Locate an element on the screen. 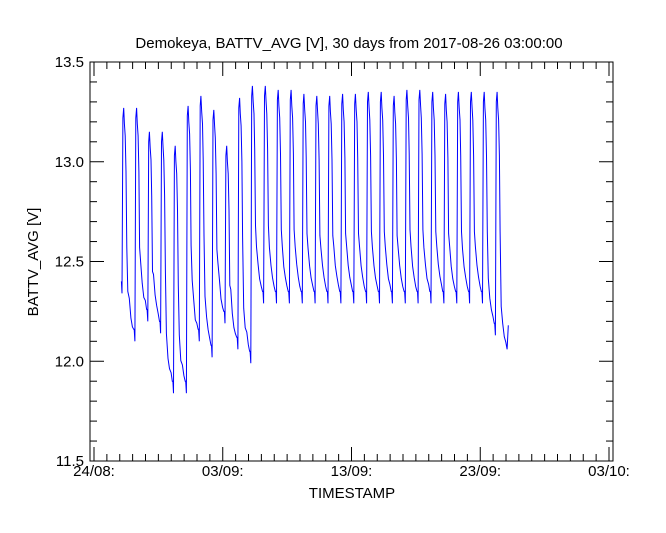 The image size is (666, 533). x-tick-label: 24/08: is located at coordinates (94, 471).